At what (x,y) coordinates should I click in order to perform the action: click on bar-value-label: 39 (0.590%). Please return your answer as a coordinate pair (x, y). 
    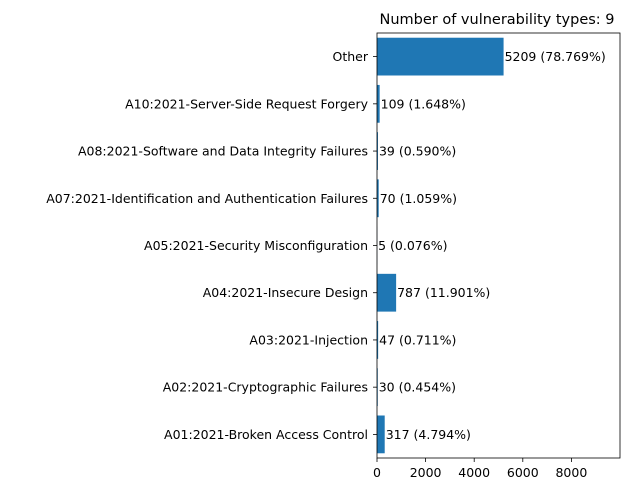
    Looking at the image, I should click on (417, 151).